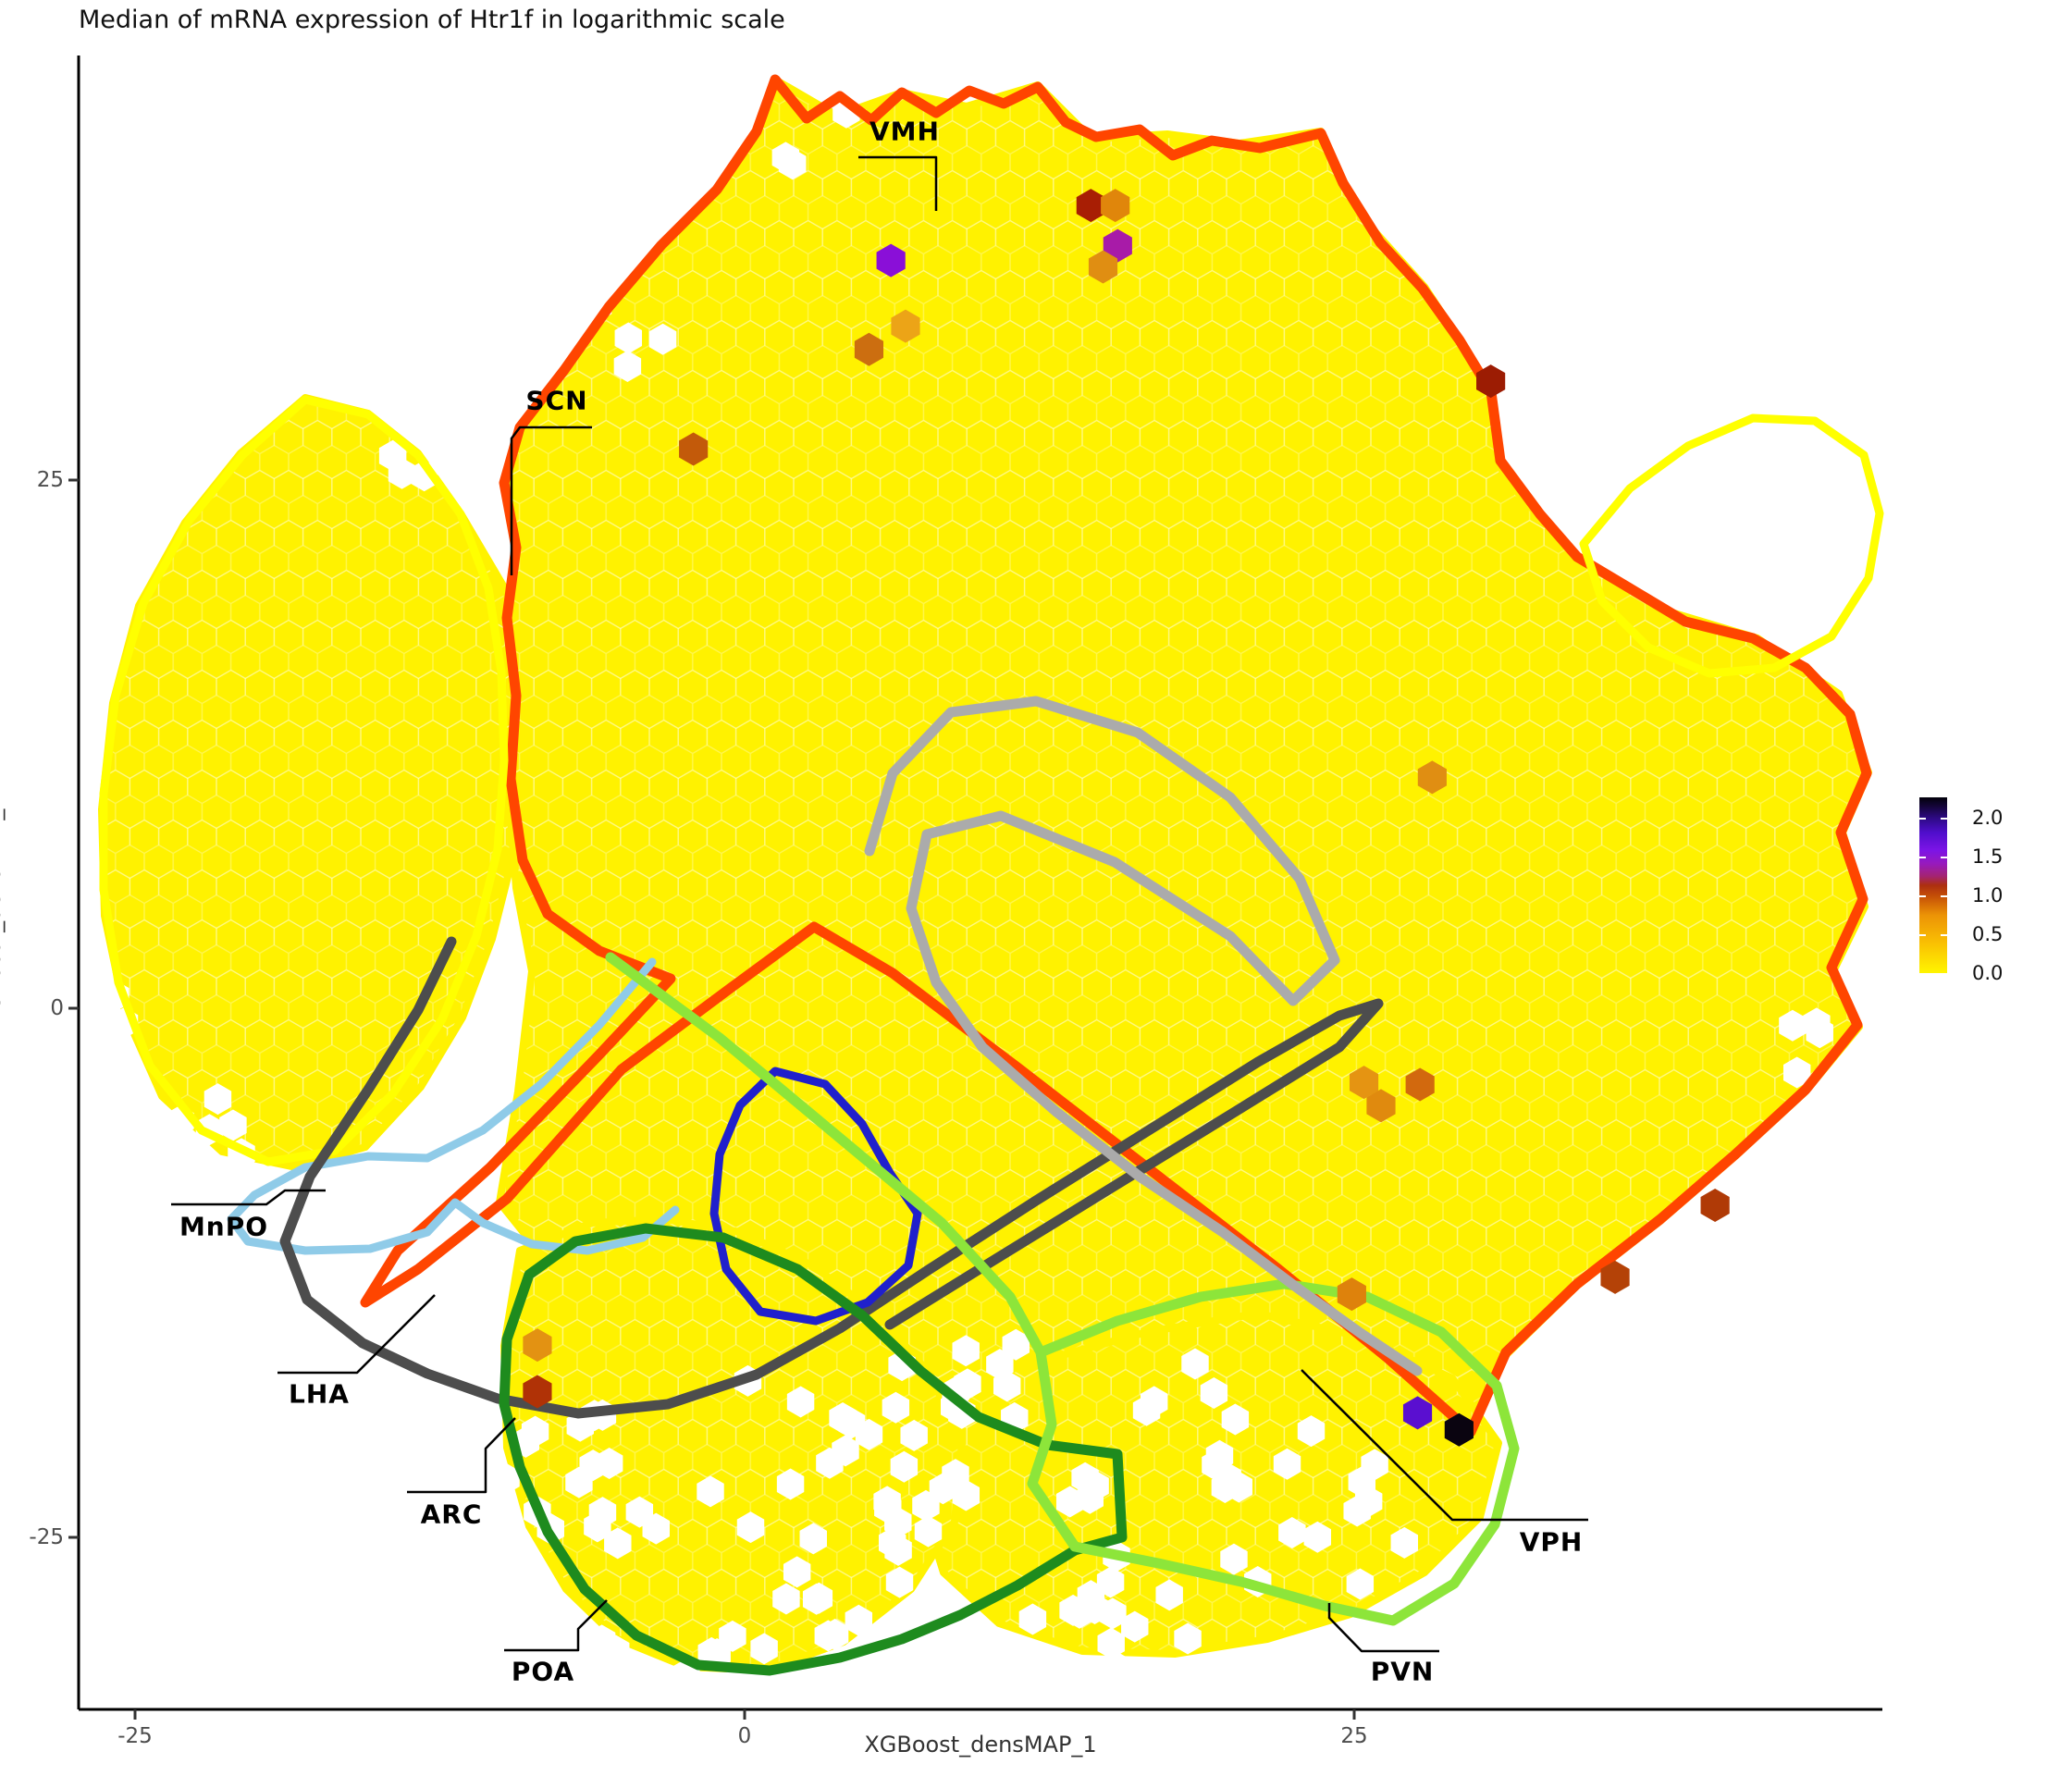  I want to click on callout-line-vmh, so click(898, 183).